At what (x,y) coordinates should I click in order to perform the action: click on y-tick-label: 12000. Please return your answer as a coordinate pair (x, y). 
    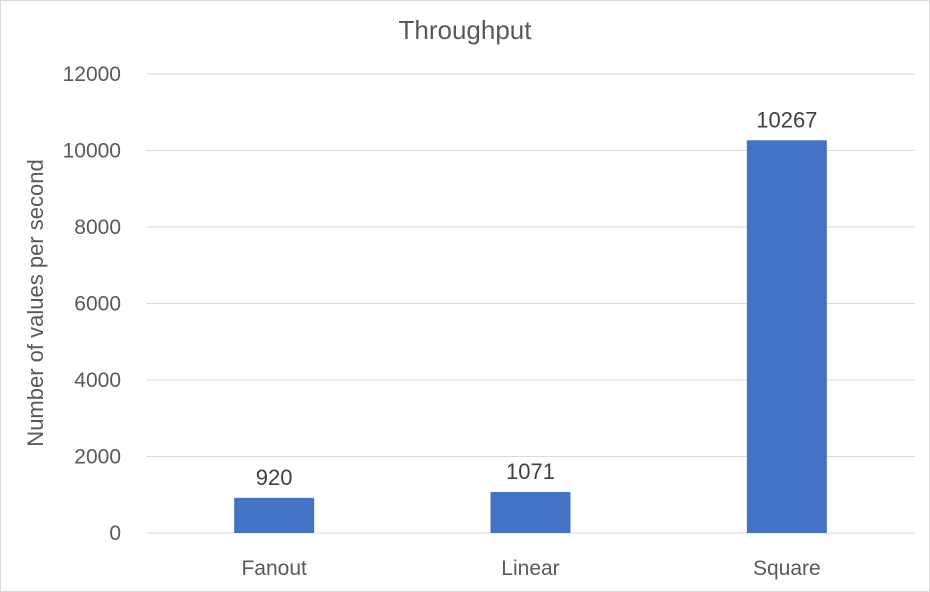
    Looking at the image, I should click on (92, 74).